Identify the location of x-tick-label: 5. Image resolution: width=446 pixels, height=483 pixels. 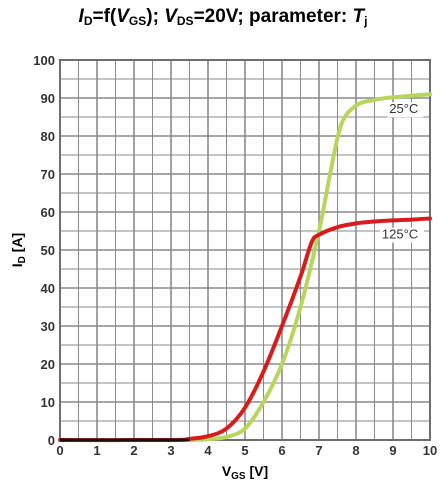
(244, 450).